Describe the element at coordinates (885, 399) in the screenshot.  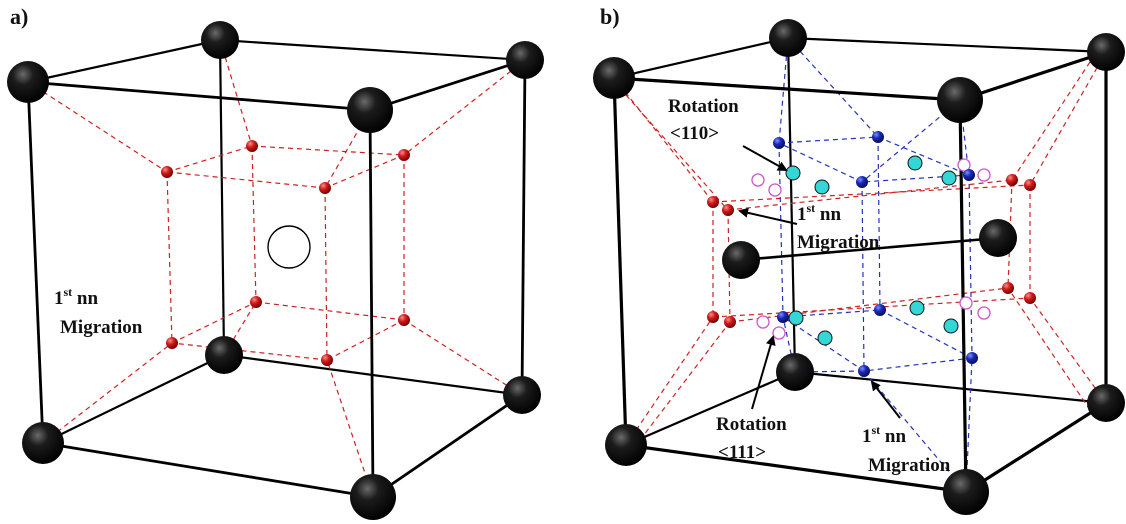
I see `arrow-migration-bottom` at that location.